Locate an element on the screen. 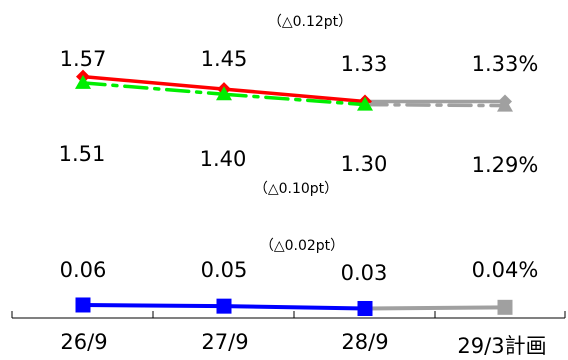 Image resolution: width=568 pixels, height=360 pixels. x-tick-label-2: 27/9 is located at coordinates (225, 342).